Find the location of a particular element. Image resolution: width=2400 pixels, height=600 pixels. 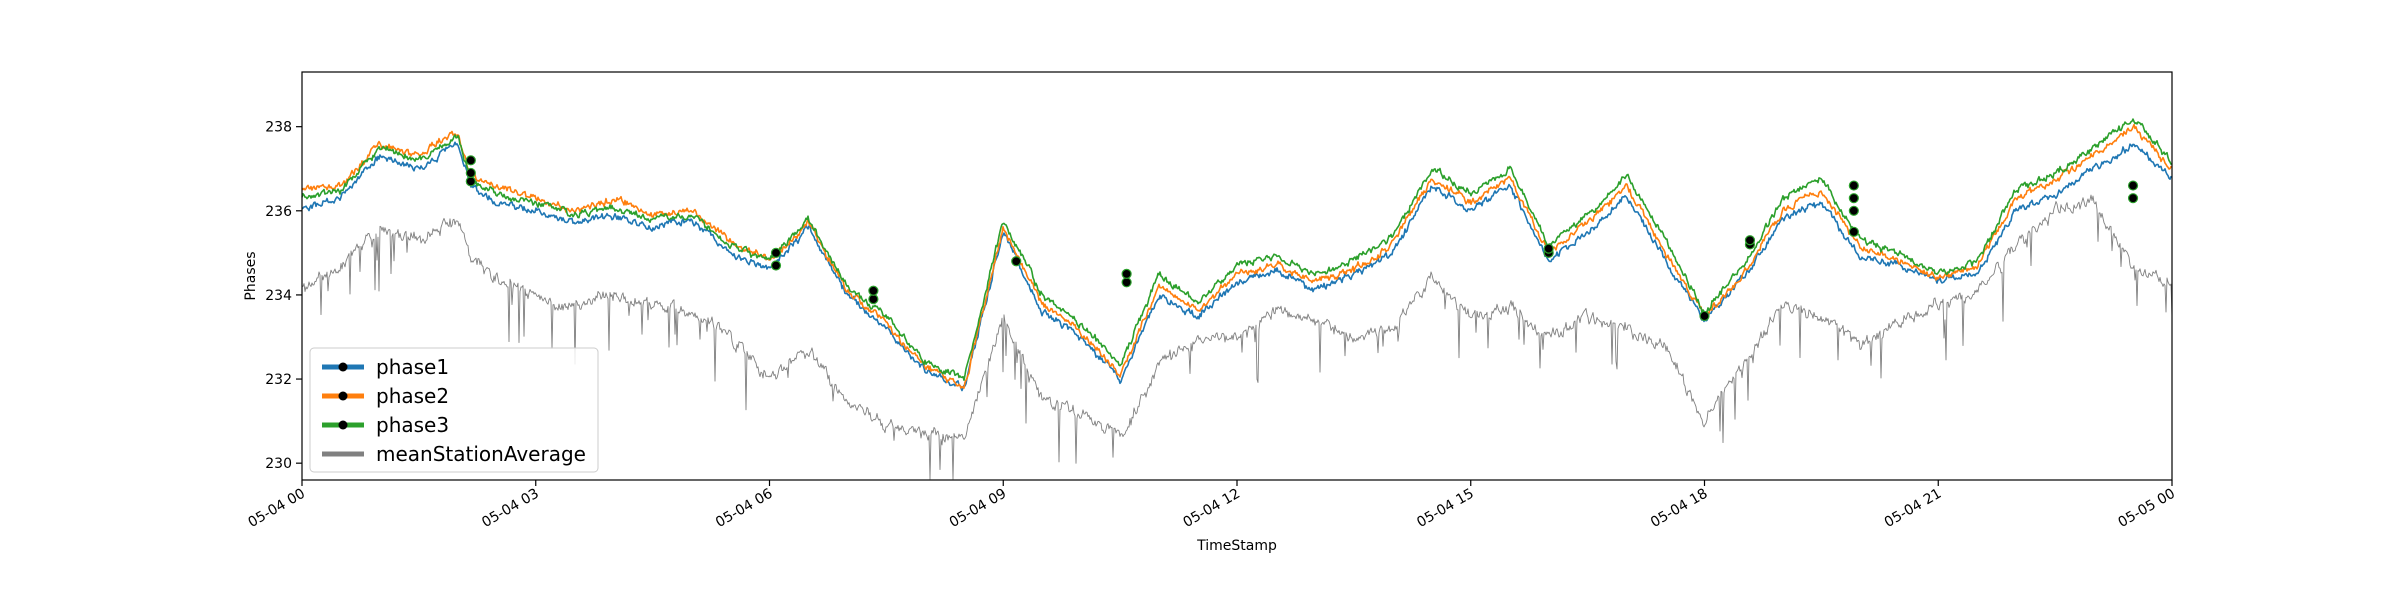

y-tick-label: 232 is located at coordinates (278, 380).